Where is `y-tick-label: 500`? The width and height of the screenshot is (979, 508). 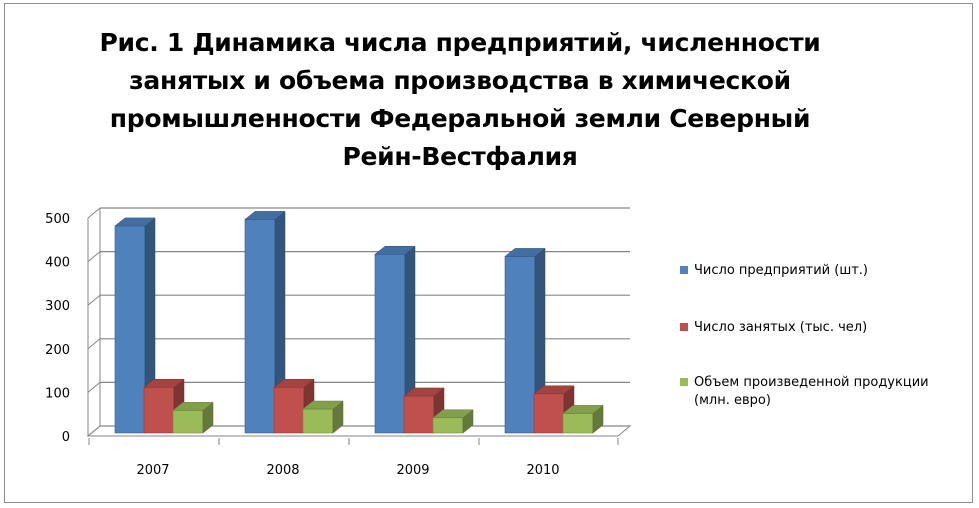 y-tick-label: 500 is located at coordinates (57, 219).